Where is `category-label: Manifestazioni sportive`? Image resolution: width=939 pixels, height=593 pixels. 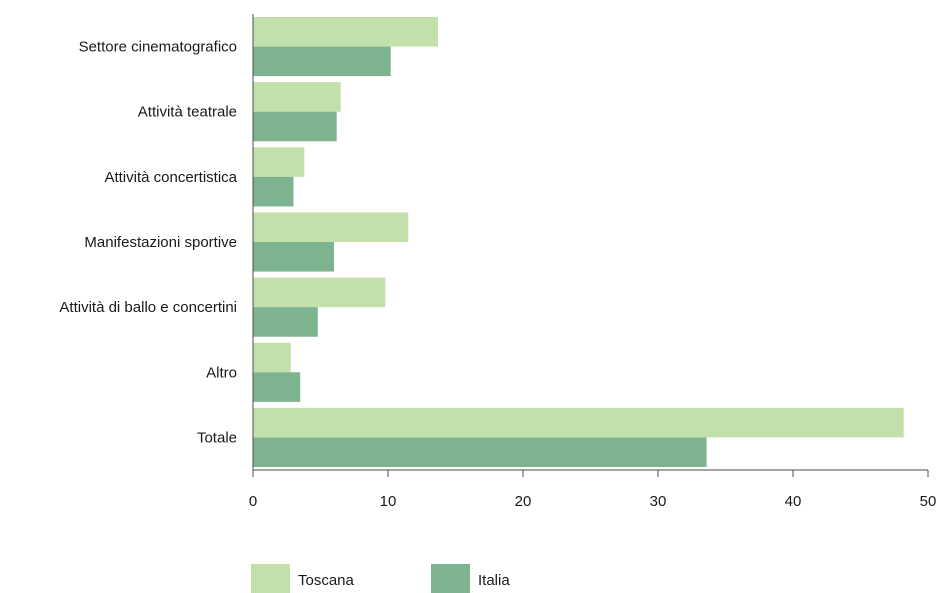 category-label: Manifestazioni sportive is located at coordinates (160, 242).